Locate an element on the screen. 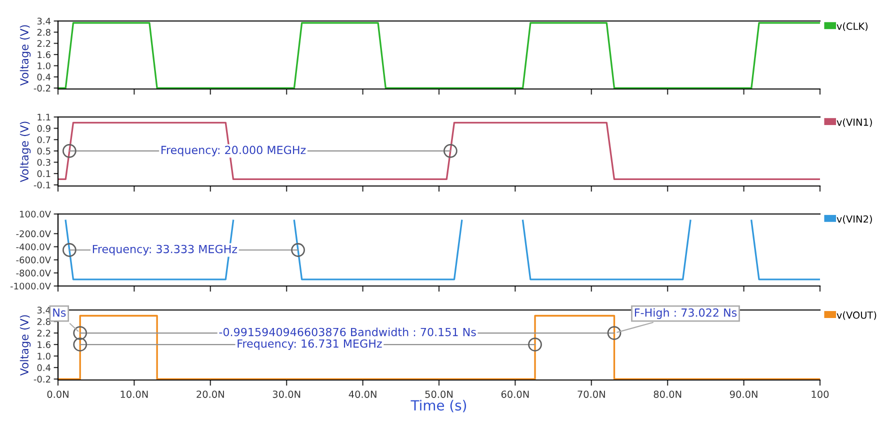 This screenshot has width=893, height=424. y-tick-label: -0.1 is located at coordinates (42, 185).